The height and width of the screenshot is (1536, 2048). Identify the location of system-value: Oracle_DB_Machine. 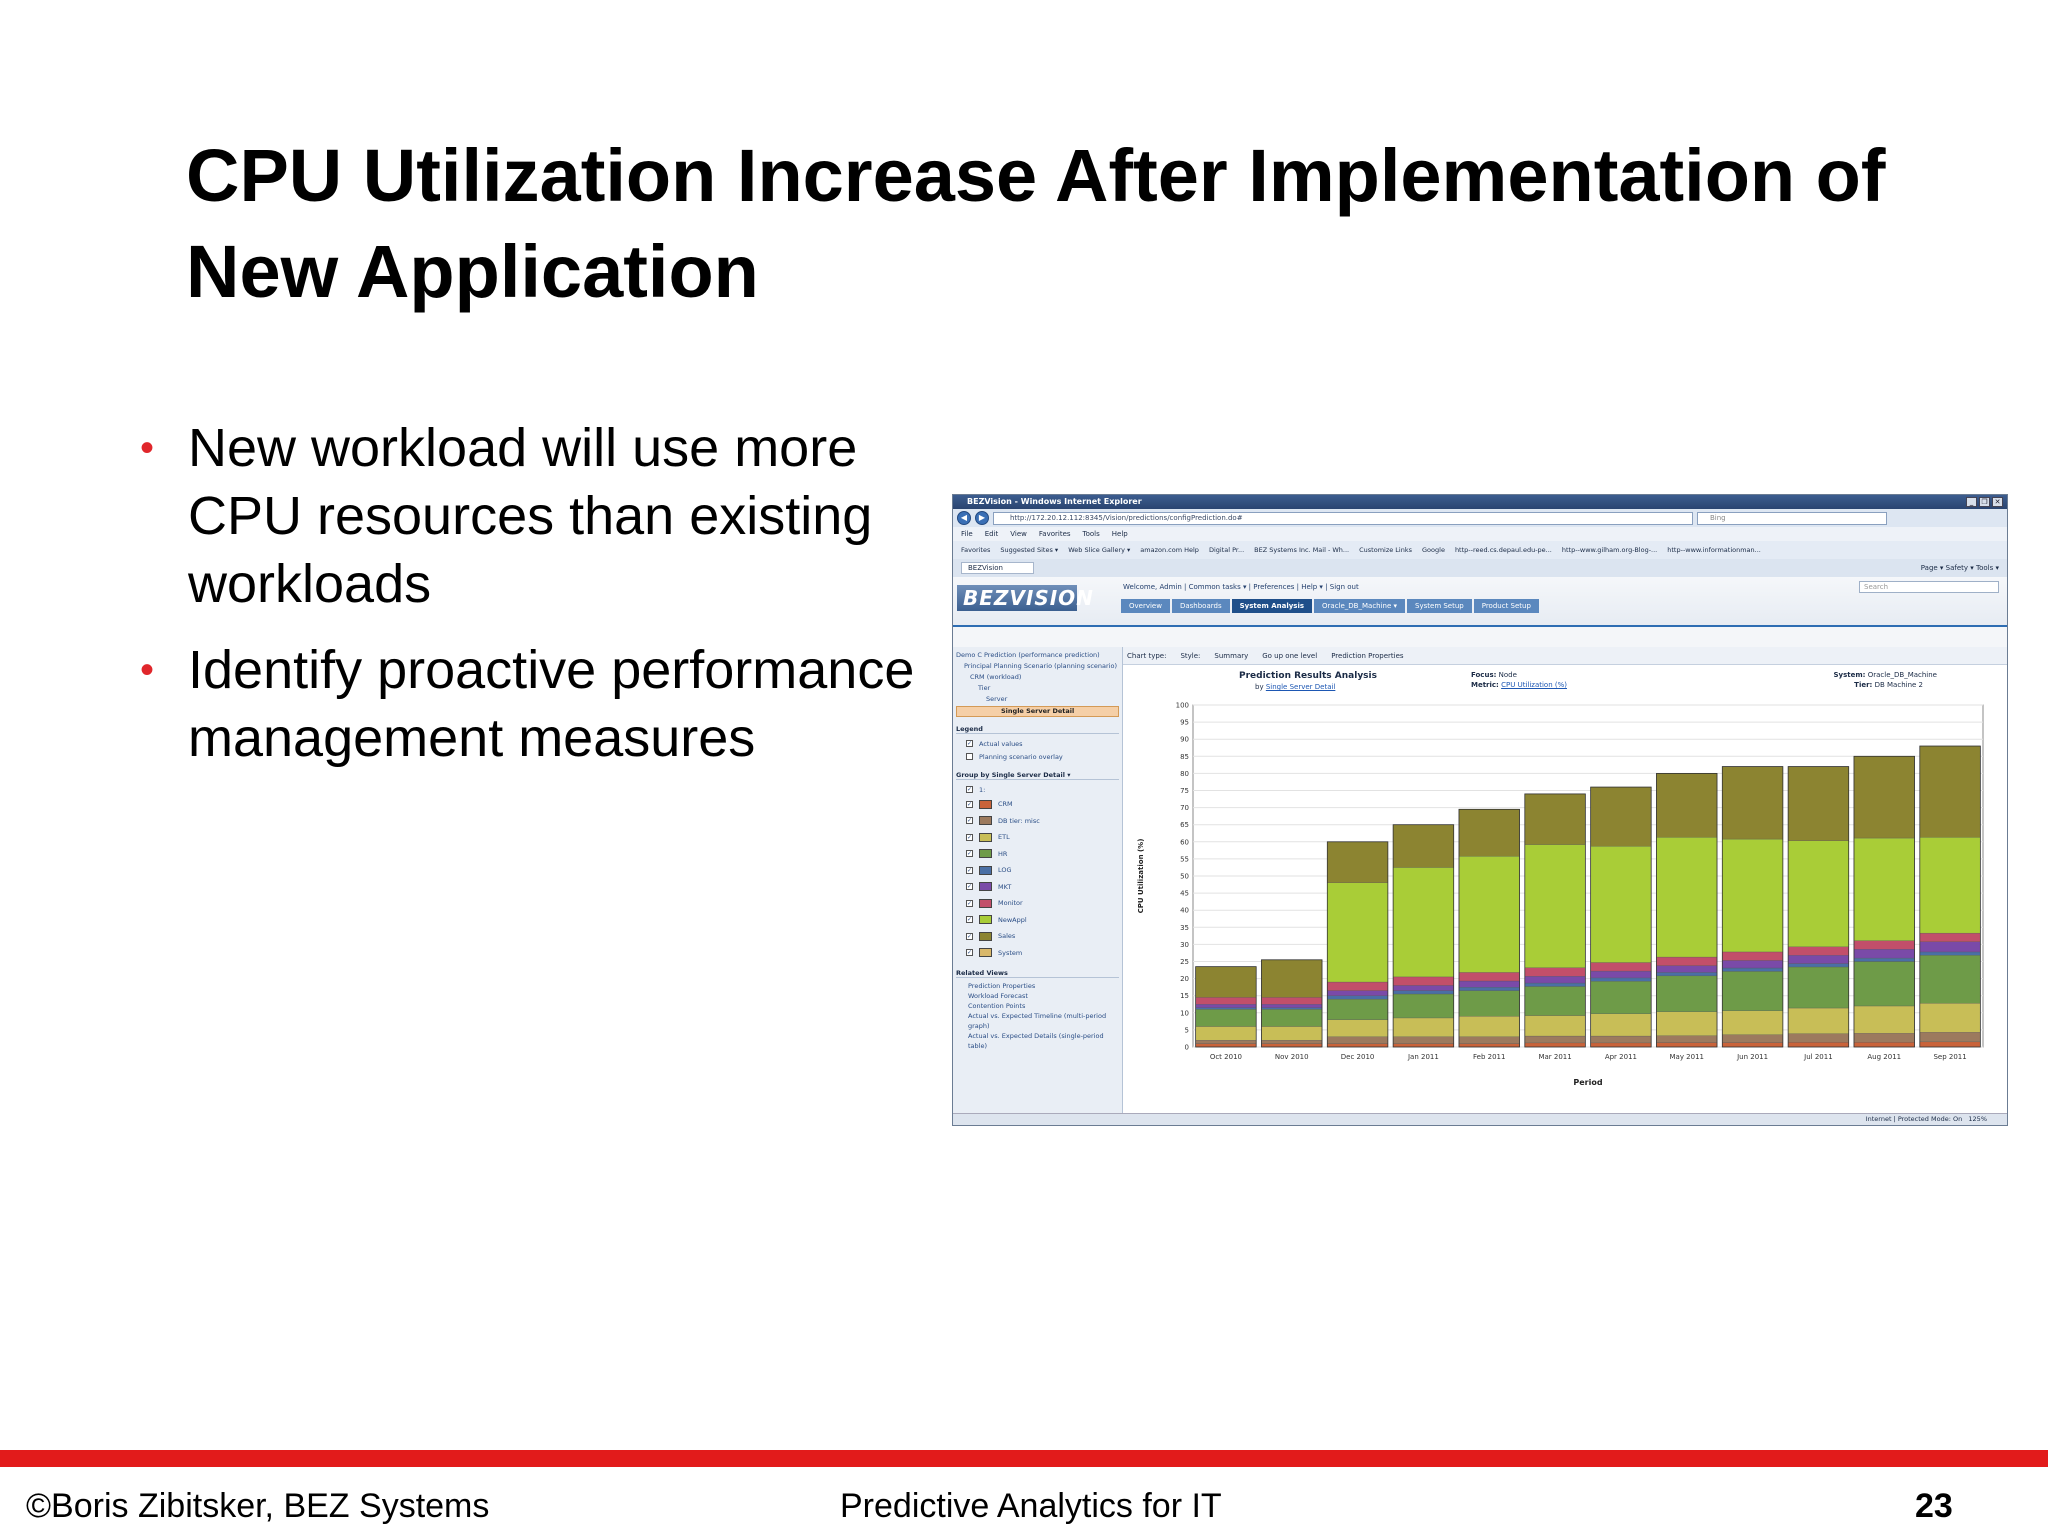
(1902, 675).